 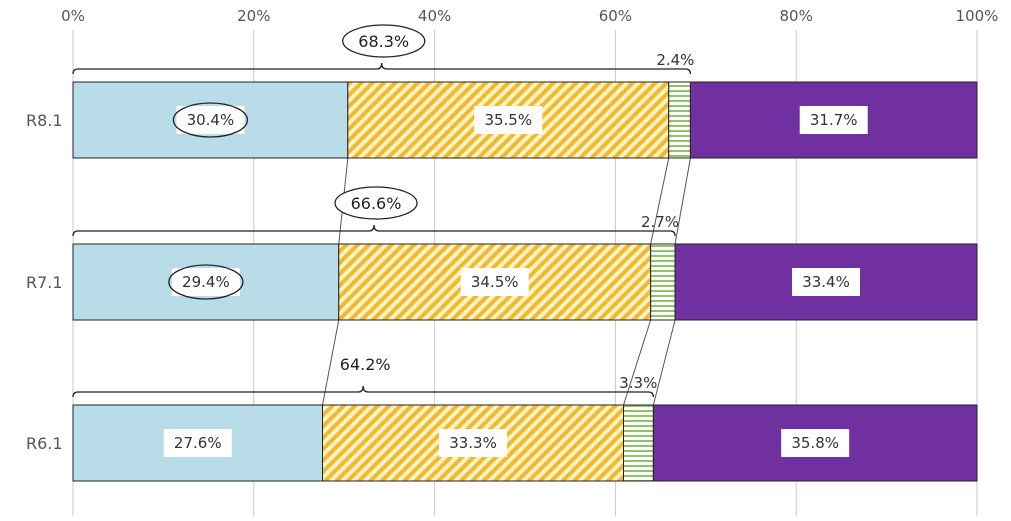 I want to click on data-label: 3.3%, so click(x=638, y=383).